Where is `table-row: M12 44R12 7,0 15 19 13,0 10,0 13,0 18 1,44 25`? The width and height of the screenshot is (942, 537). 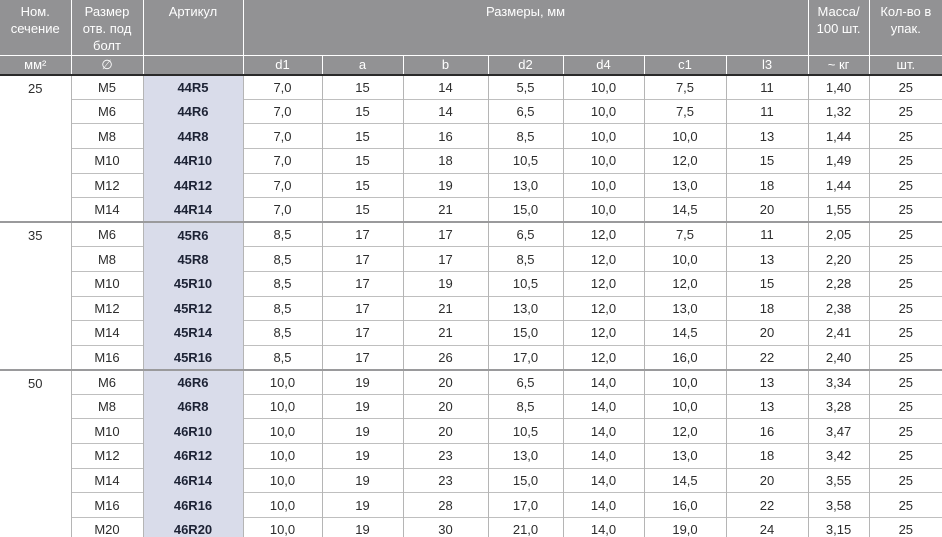
table-row: M12 44R12 7,0 15 19 13,0 10,0 13,0 18 1,44 25 is located at coordinates (471, 185).